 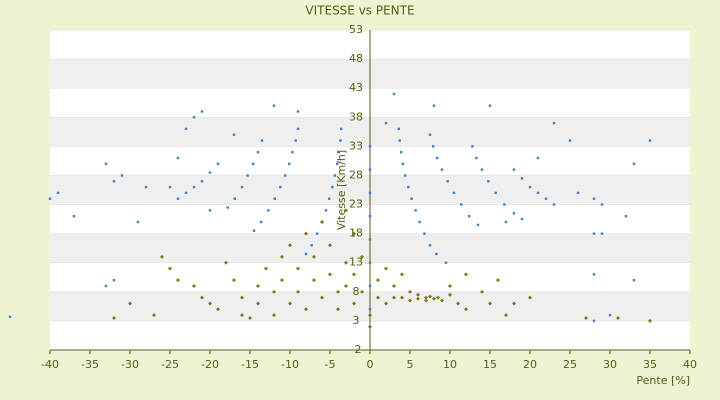 What do you see at coordinates (356, 320) in the screenshot?
I see `y-tick-label: 3` at bounding box center [356, 320].